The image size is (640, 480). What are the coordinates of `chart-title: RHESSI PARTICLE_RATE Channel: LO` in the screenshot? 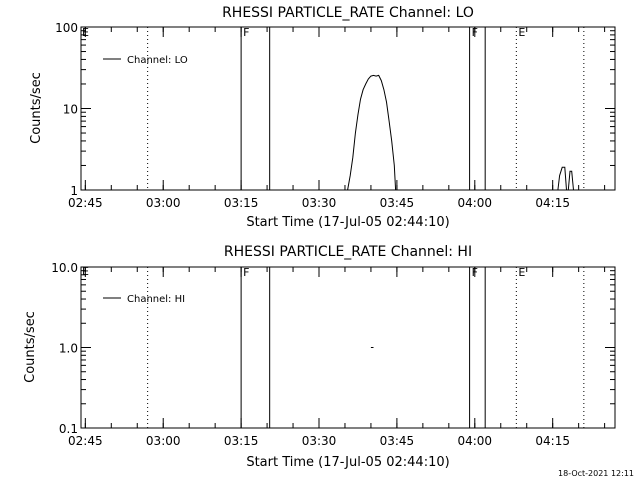 It's located at (348, 13).